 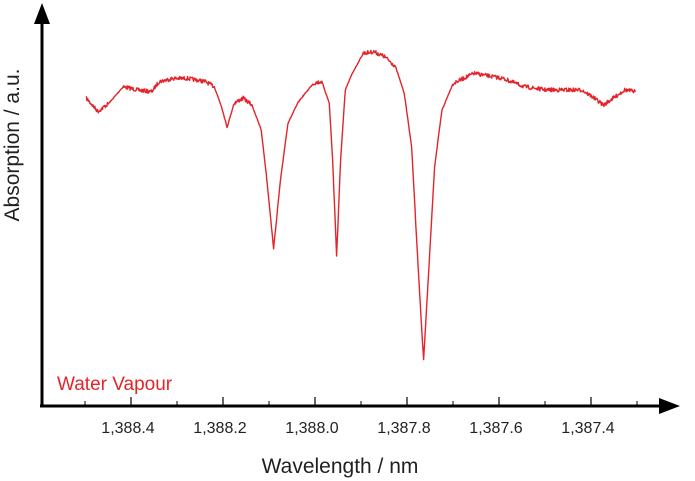 What do you see at coordinates (587, 428) in the screenshot?
I see `x-tick-label: 1,387.4` at bounding box center [587, 428].